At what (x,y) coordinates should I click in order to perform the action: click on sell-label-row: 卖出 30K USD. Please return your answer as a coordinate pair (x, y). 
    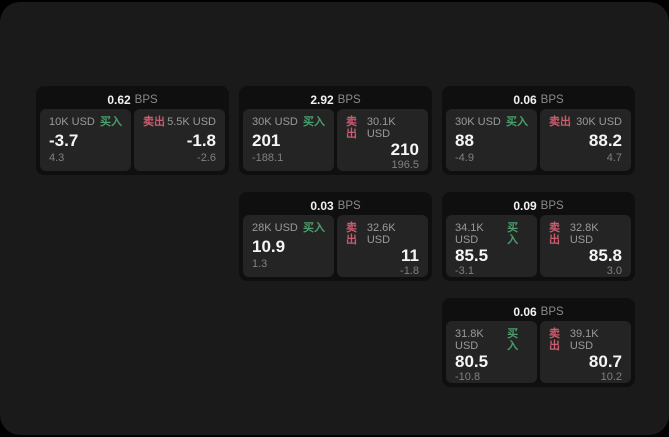
    Looking at the image, I should click on (585, 122).